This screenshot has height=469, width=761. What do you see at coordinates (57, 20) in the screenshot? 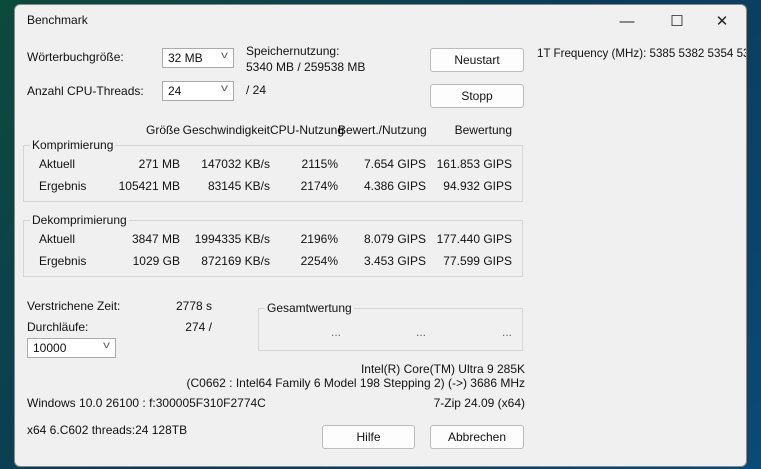
I see `window-title: Benchmark` at bounding box center [57, 20].